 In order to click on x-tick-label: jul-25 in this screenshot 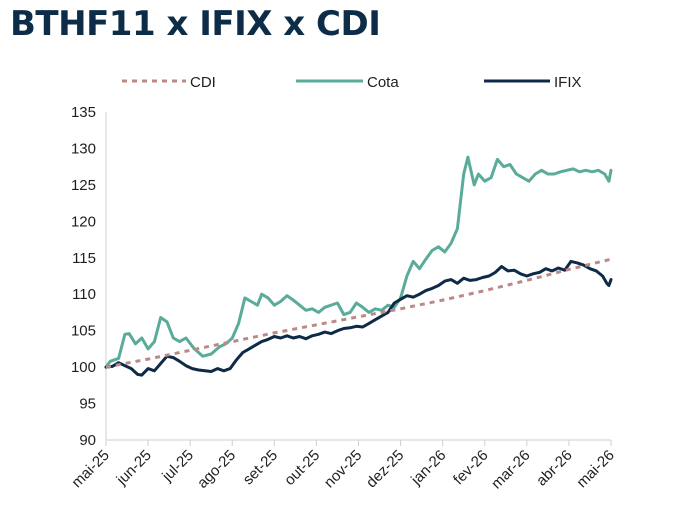, I will do `click(177, 466)`.